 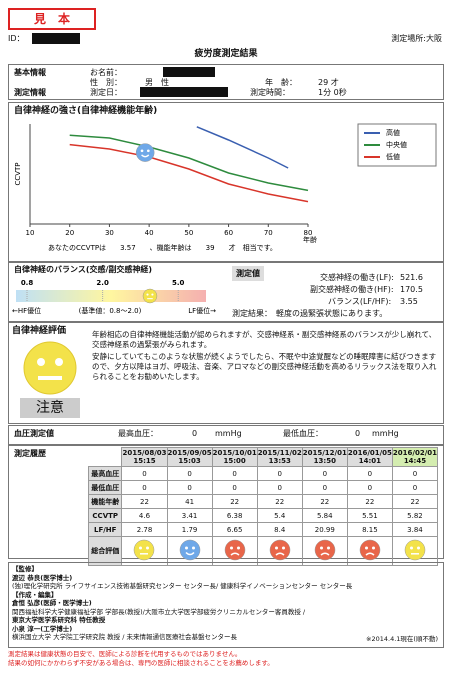 What do you see at coordinates (270, 92) in the screenshot?
I see `time-label: 測定時間：` at bounding box center [270, 92].